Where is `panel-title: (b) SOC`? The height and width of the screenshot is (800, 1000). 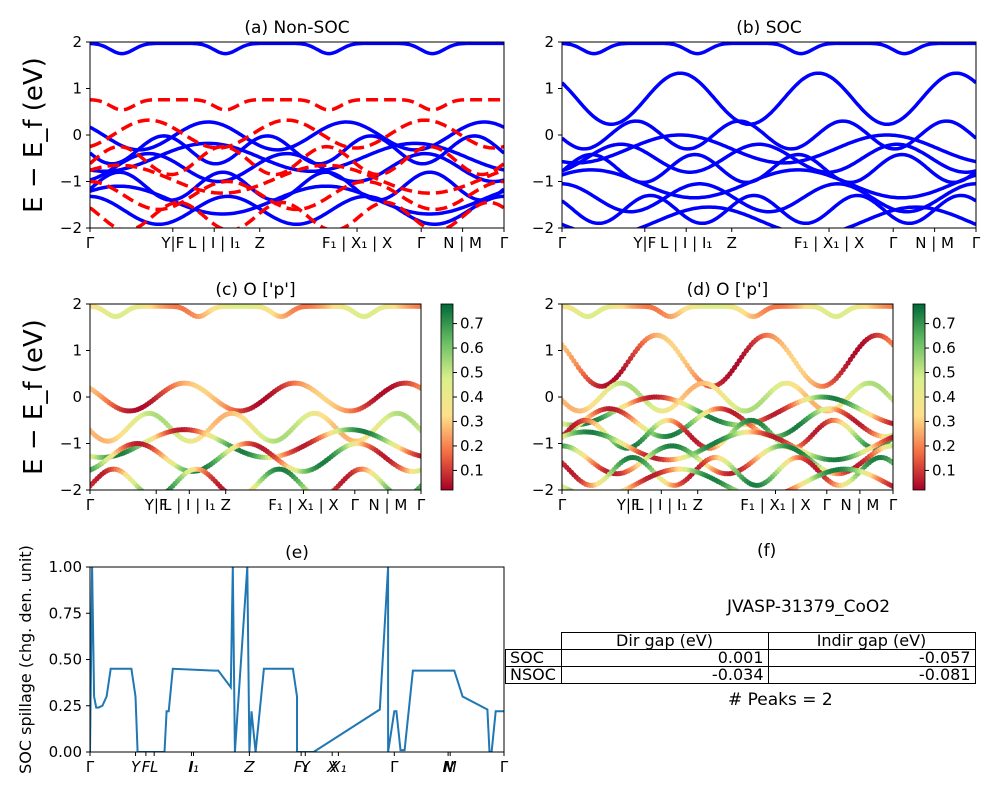
panel-title: (b) SOC is located at coordinates (769, 28).